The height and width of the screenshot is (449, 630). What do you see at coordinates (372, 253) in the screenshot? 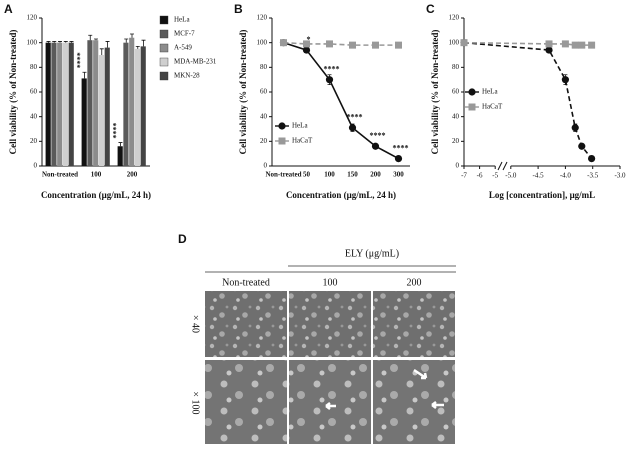
I see `column-group-header: ELY (μg/mL)` at bounding box center [372, 253].